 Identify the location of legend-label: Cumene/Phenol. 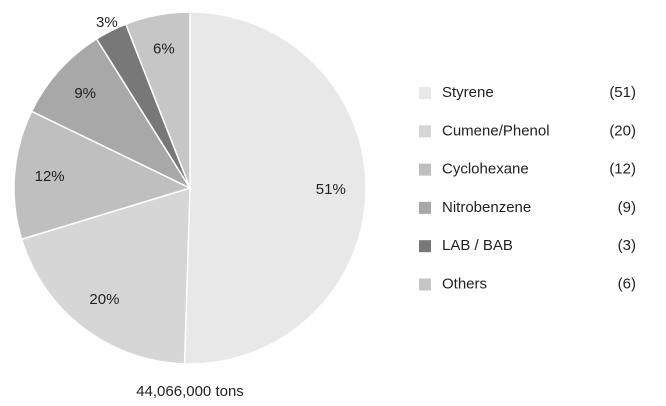
(496, 130).